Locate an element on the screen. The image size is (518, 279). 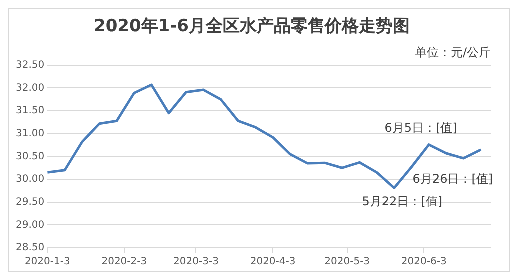
x-tick-label: 2020-2-3 is located at coordinates (125, 262).